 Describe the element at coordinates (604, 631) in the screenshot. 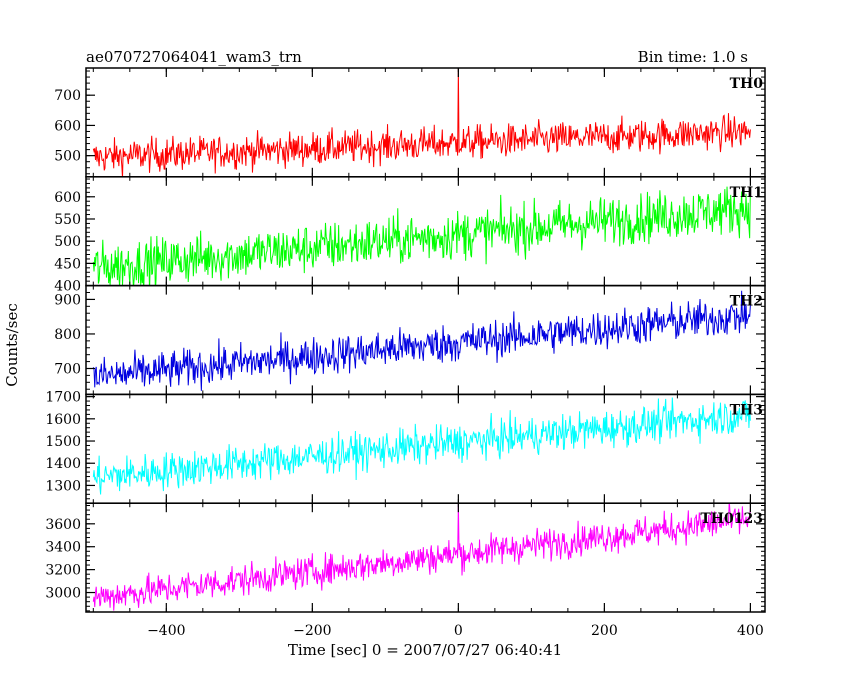

I see `x-tick-label: 200` at that location.